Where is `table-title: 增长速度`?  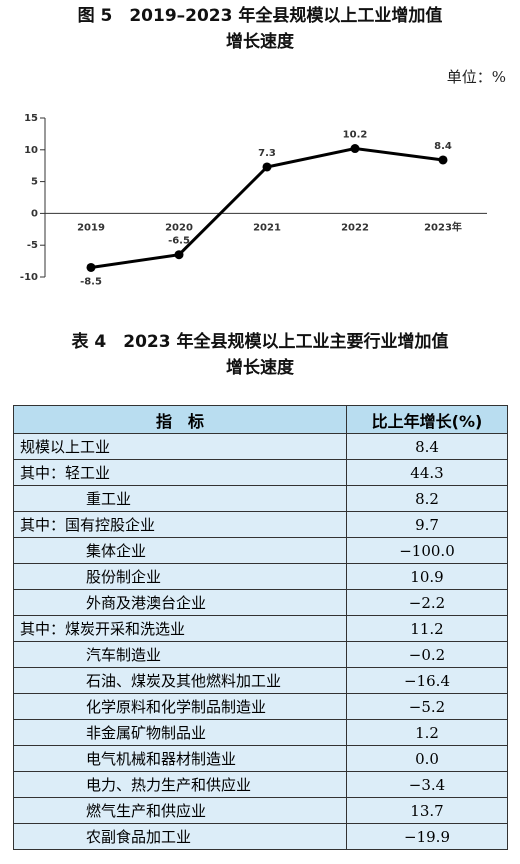 table-title: 增长速度 is located at coordinates (260, 368).